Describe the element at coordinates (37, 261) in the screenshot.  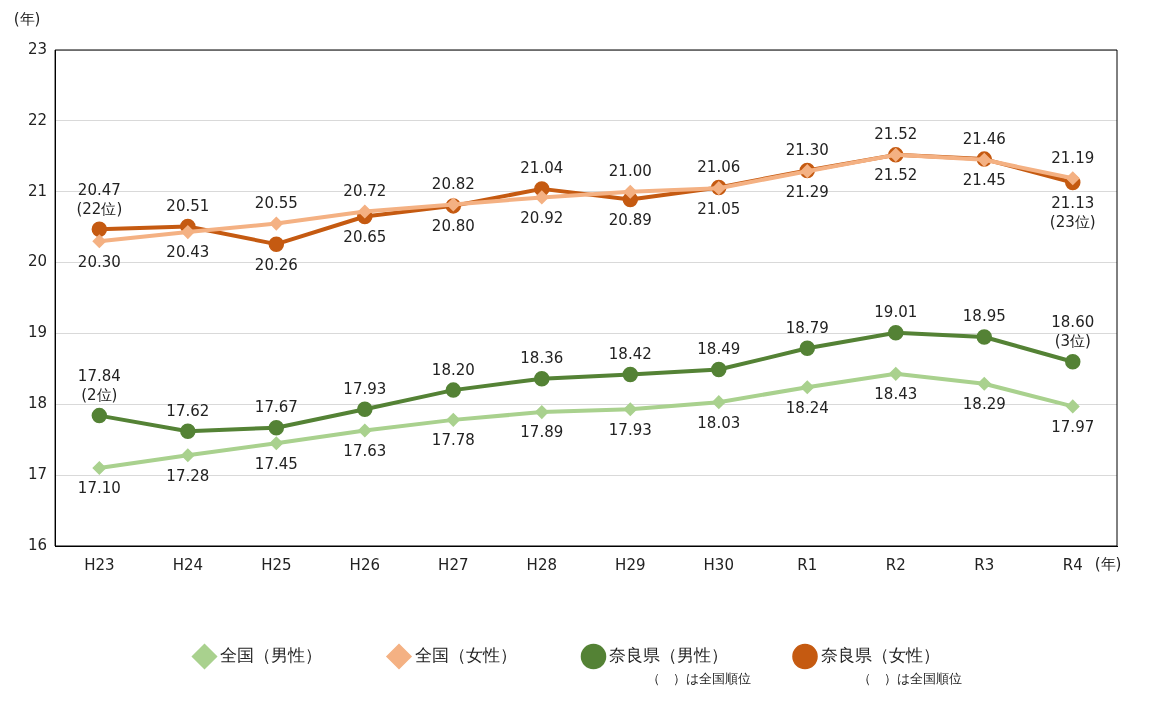
I see `y-tick-label: 20` at that location.